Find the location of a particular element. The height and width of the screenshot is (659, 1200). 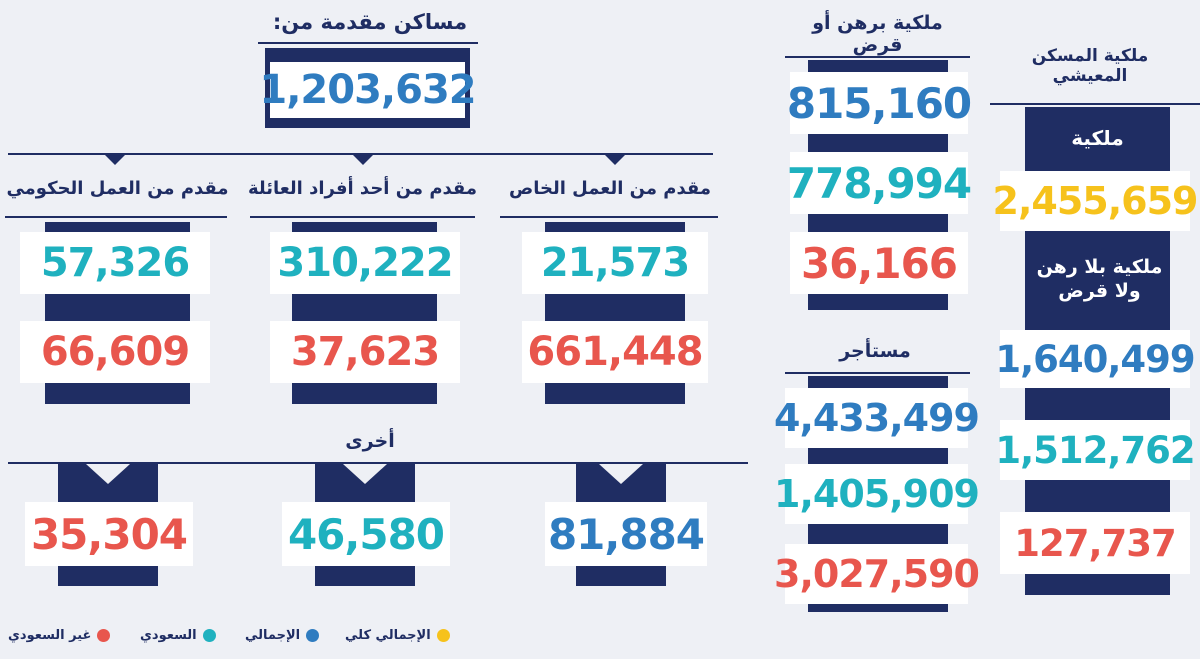

ownership-total-card: 1,640,499 is located at coordinates (1095, 359).